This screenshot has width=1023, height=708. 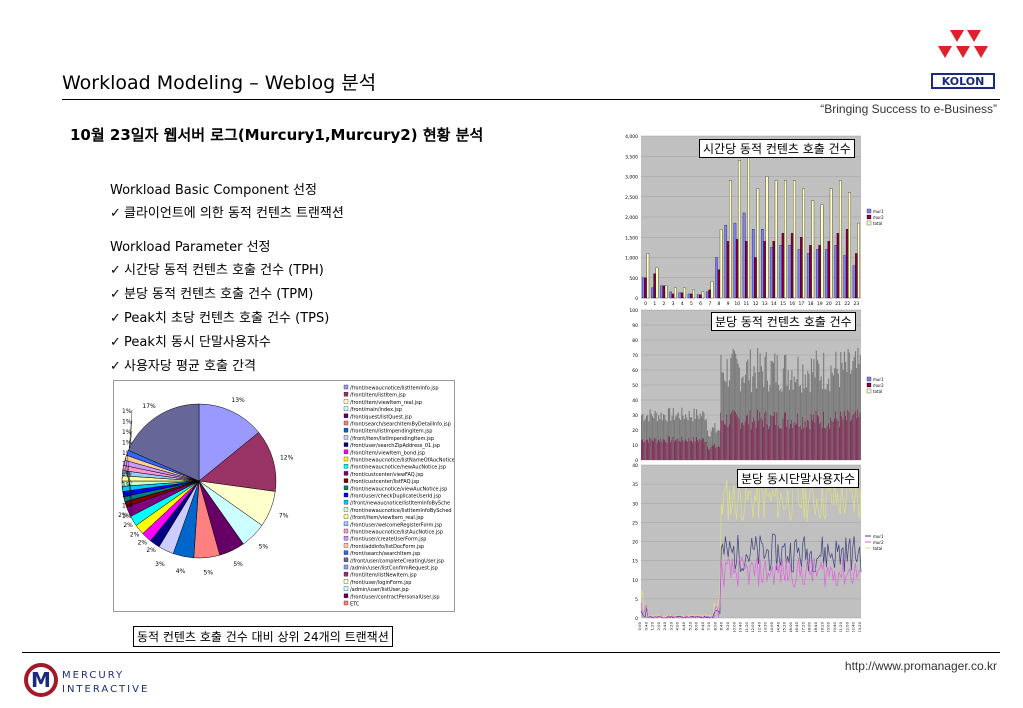 I want to click on x-tick-label: 7:20, so click(x=708, y=625).